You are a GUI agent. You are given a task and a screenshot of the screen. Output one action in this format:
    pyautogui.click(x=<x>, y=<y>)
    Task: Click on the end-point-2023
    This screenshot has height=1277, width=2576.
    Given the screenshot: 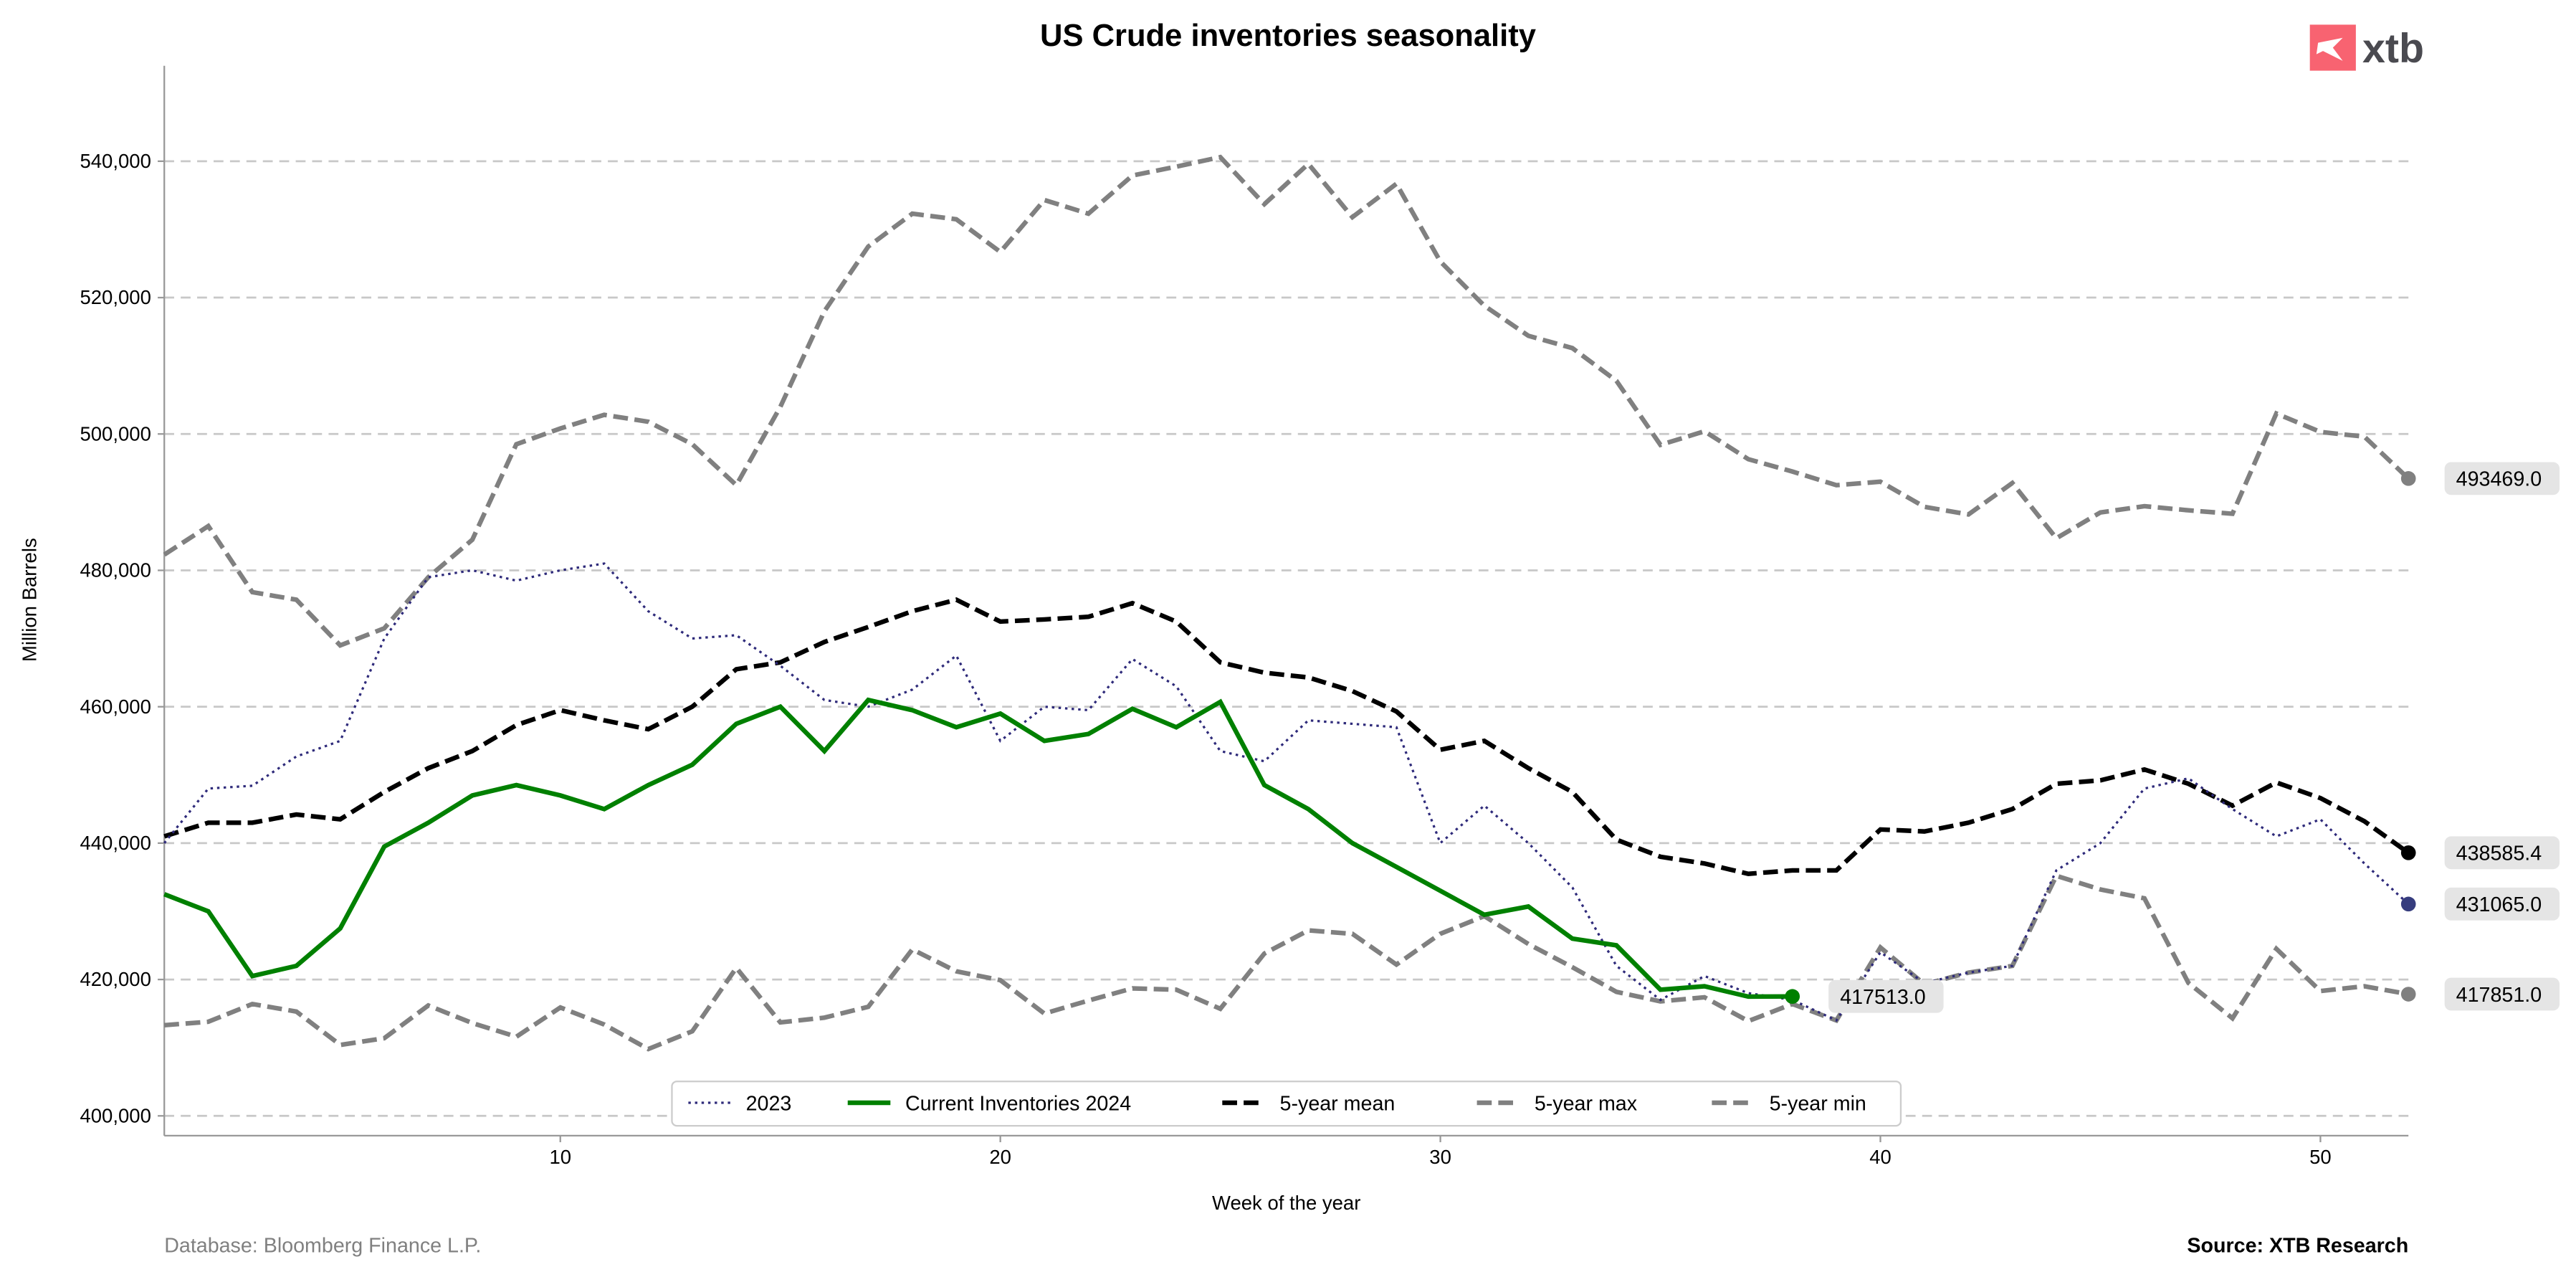 What is the action you would take?
    pyautogui.click(x=2408, y=904)
    